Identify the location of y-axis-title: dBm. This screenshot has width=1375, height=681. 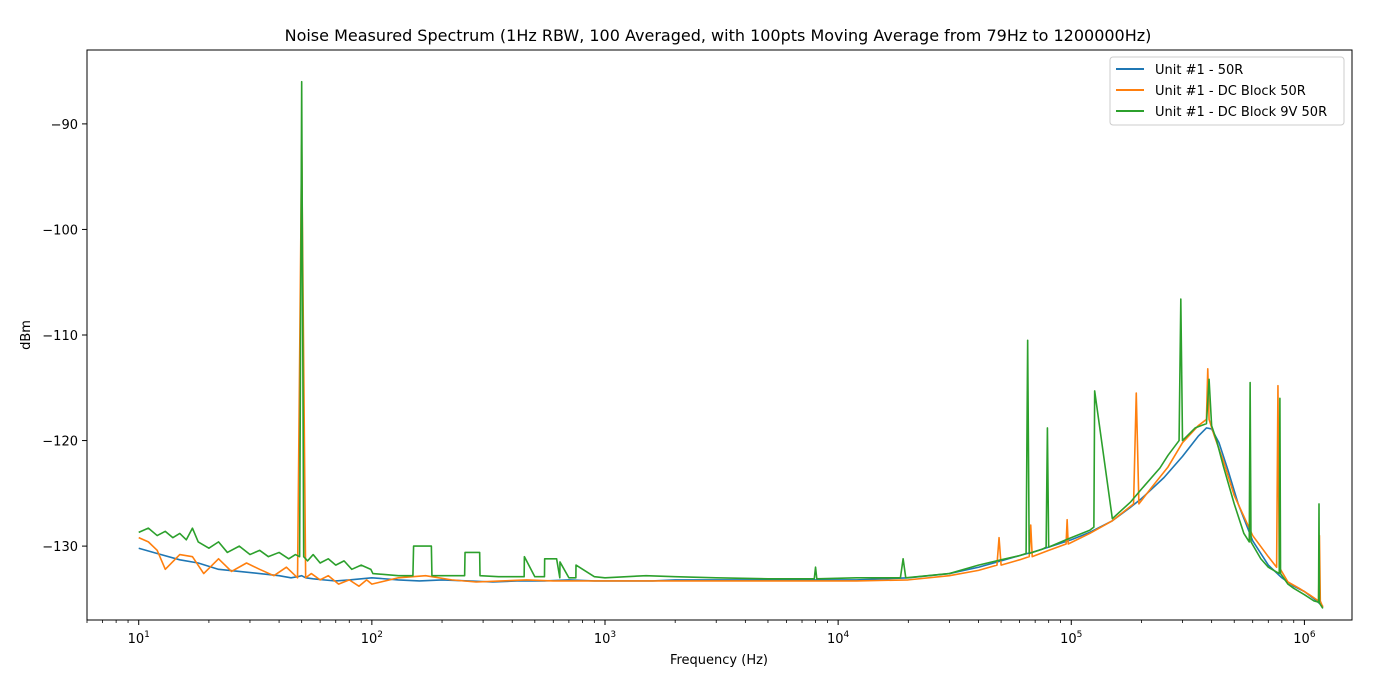
(26, 335).